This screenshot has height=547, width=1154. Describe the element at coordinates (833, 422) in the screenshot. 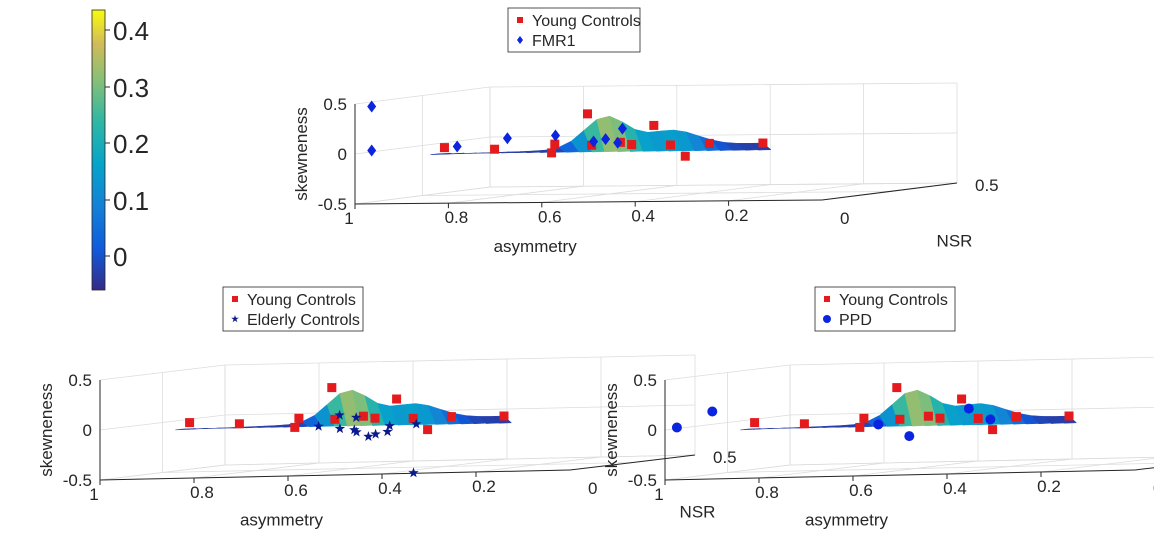

I see `series-ppd` at that location.